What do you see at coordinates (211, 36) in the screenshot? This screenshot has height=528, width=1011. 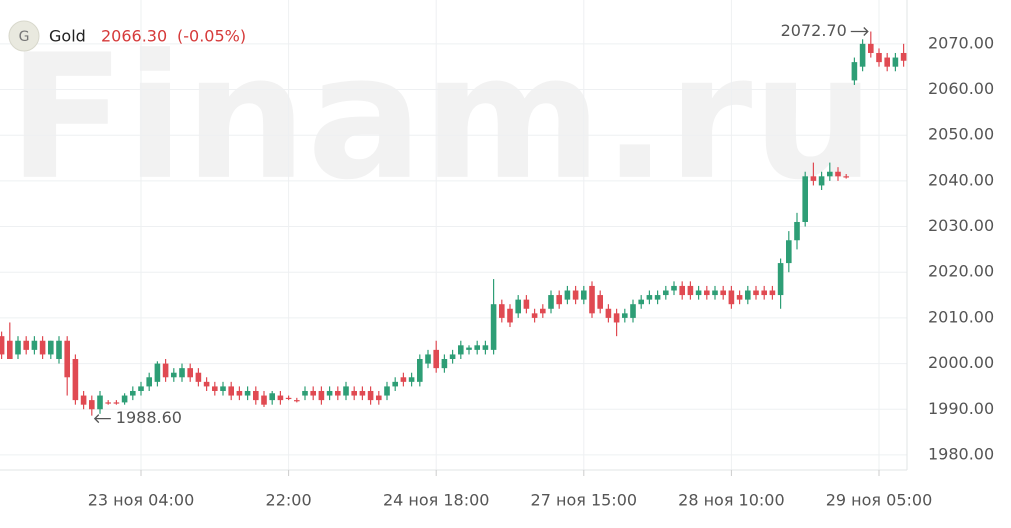 I see `price-change: (-0.05%)` at bounding box center [211, 36].